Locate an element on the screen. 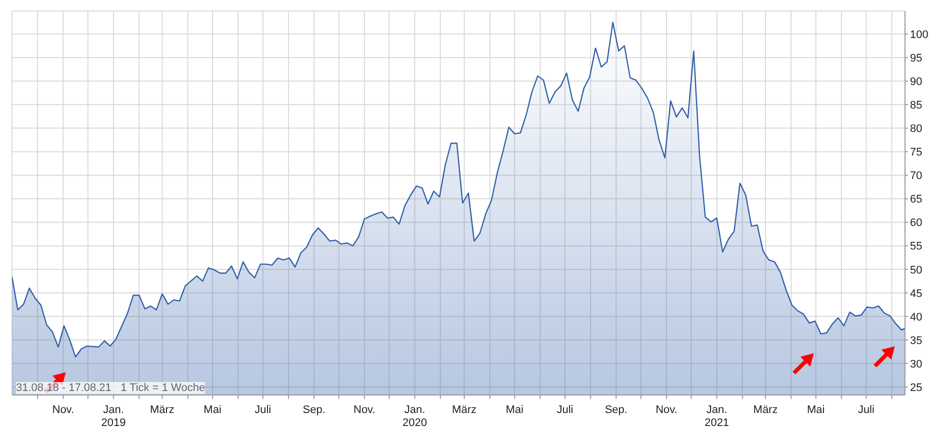 This screenshot has height=433, width=929. x-tick-label: Jan. 2021 is located at coordinates (717, 416).